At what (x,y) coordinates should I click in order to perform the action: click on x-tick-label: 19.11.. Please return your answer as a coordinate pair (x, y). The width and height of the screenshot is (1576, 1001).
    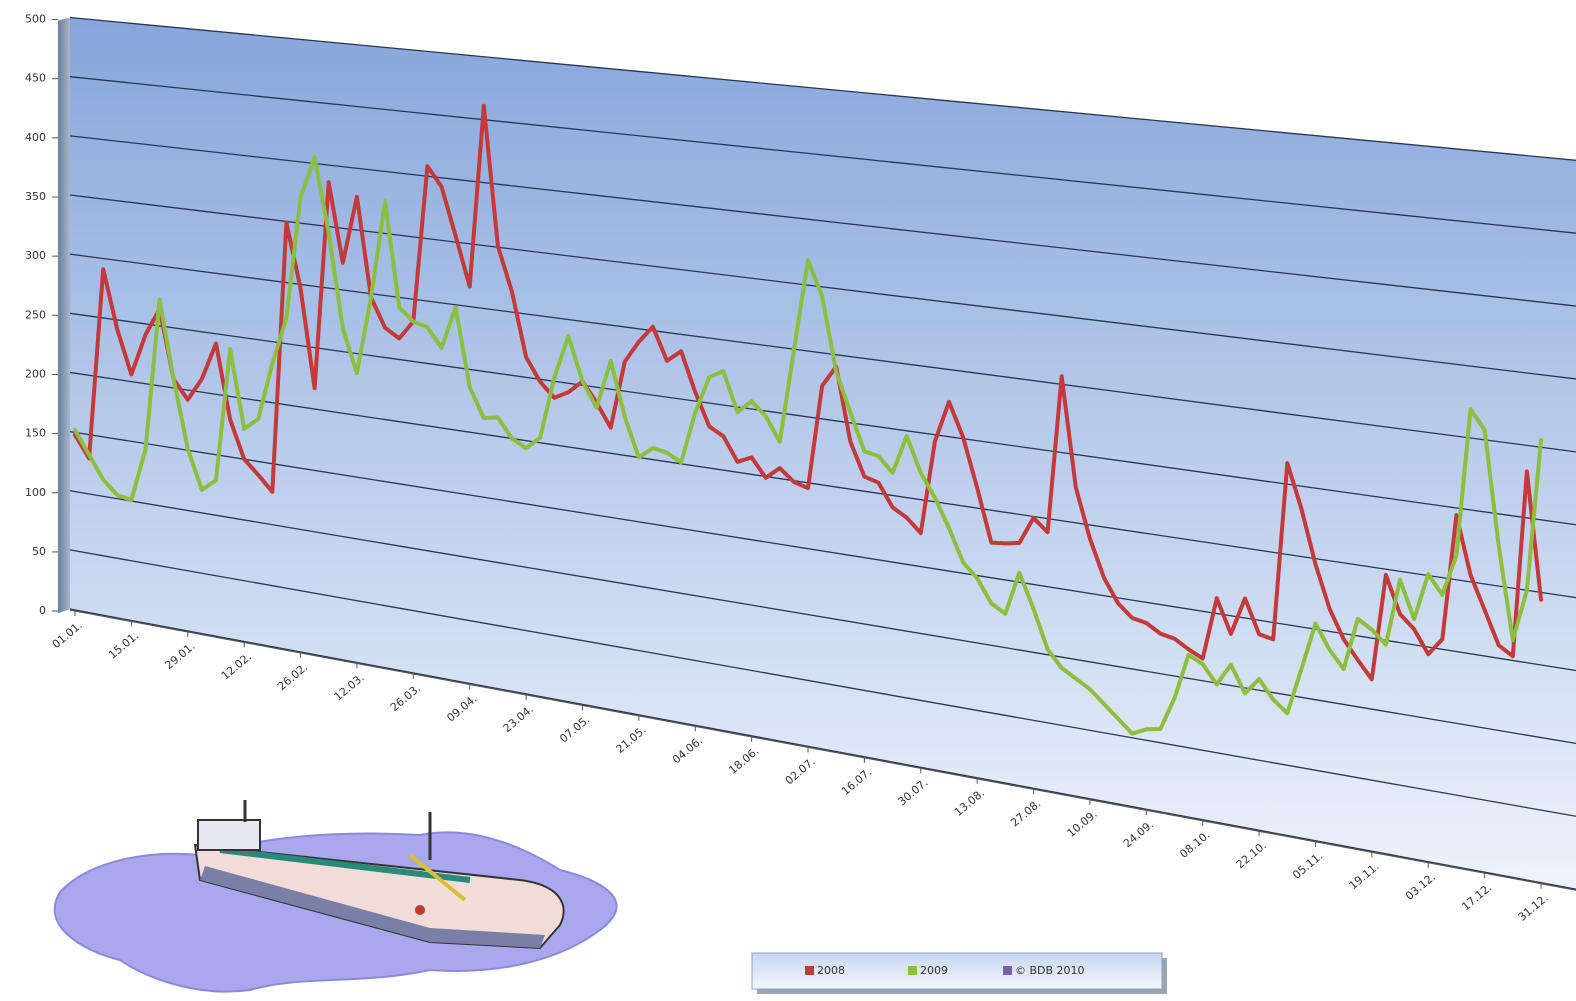
    Looking at the image, I should click on (1364, 876).